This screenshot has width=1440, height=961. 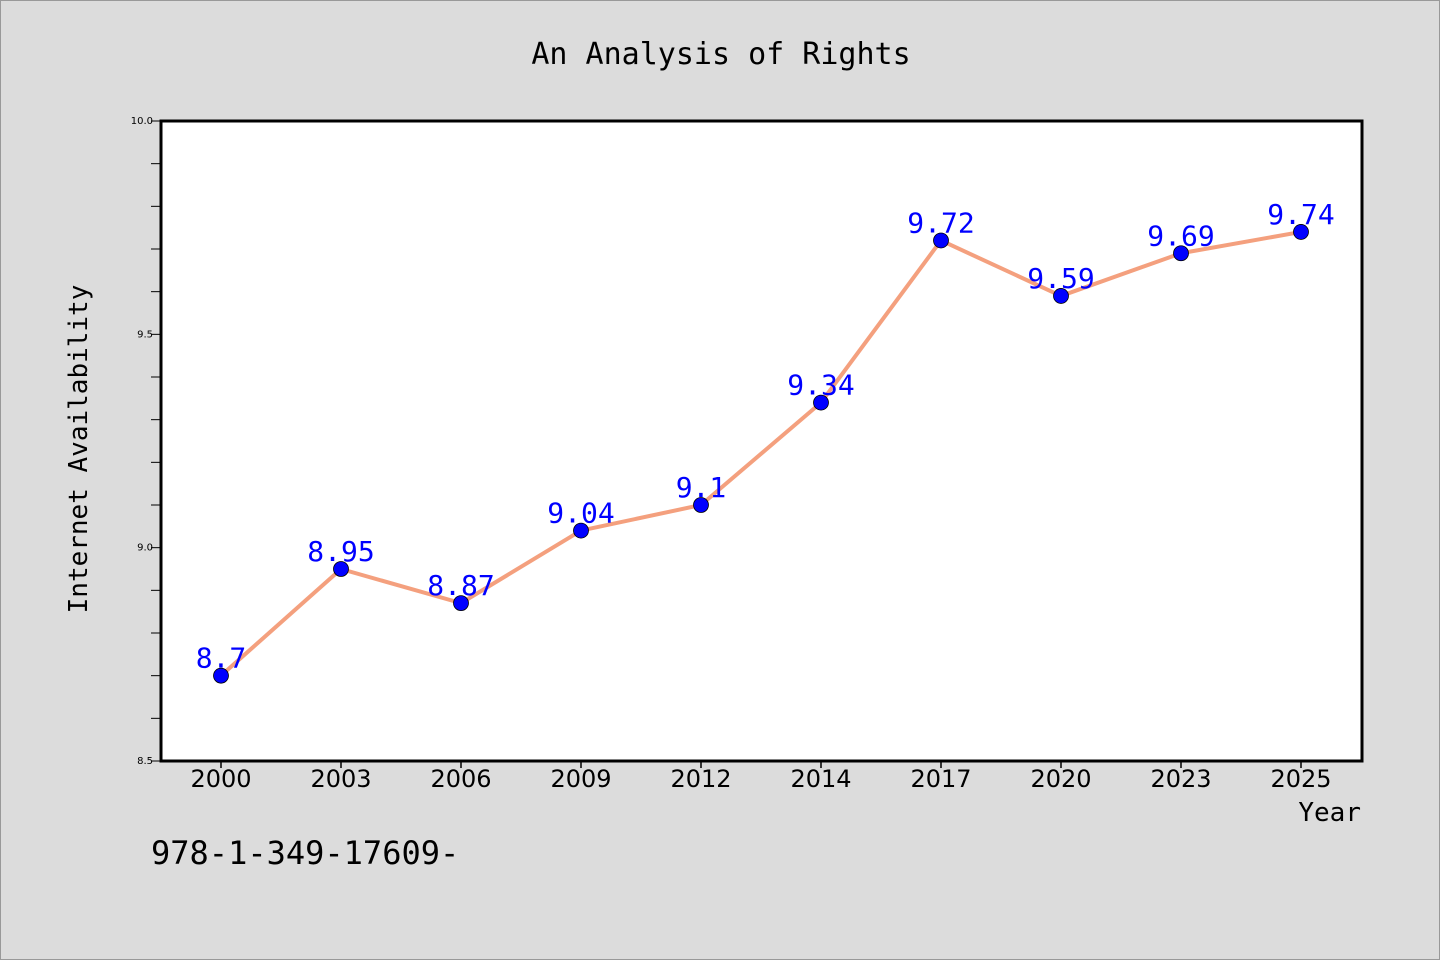 What do you see at coordinates (1300, 779) in the screenshot?
I see `x-tick-label: 2025` at bounding box center [1300, 779].